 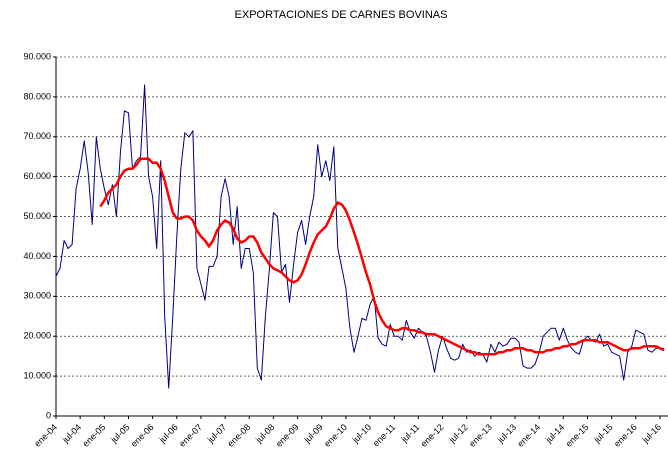 What do you see at coordinates (37, 375) in the screenshot?
I see `y-tick-label: 10.000` at bounding box center [37, 375].